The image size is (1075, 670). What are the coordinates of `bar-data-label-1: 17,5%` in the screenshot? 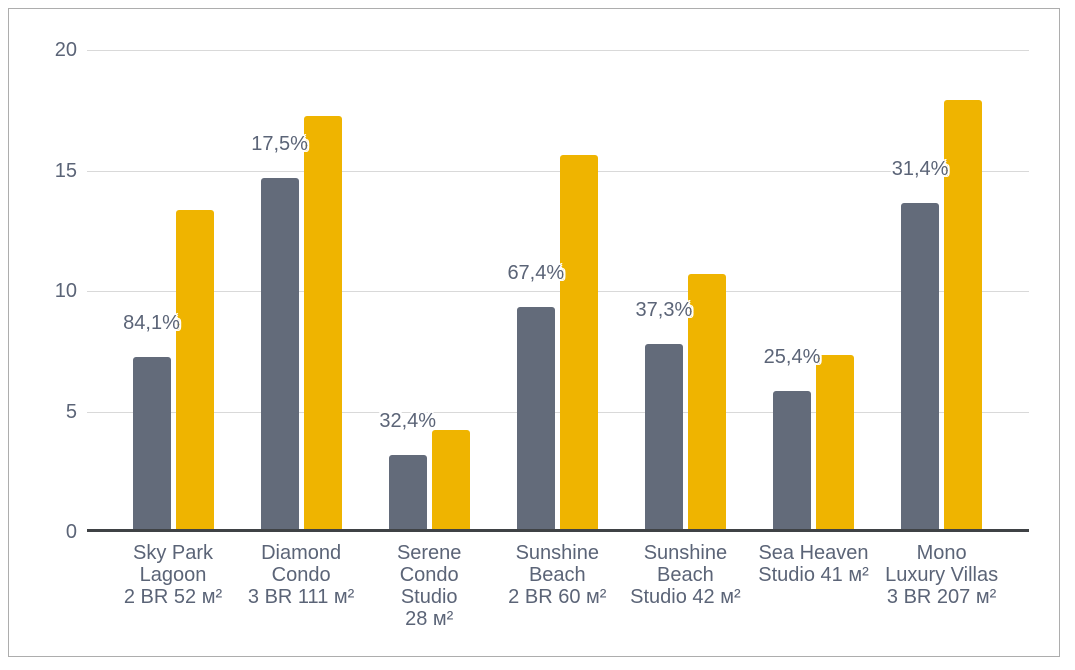 It's located at (279, 143).